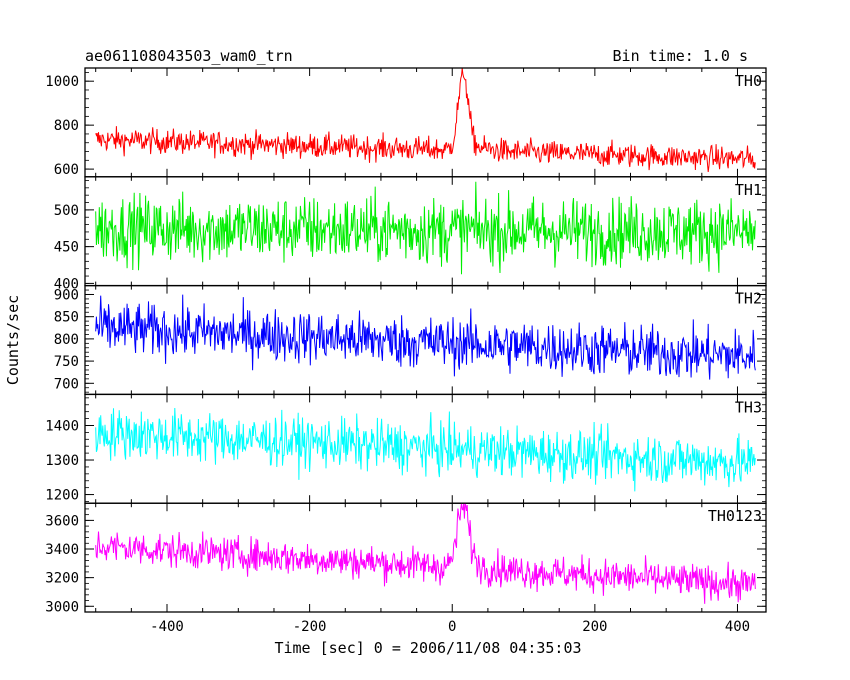  I want to click on x-axis-label: Time [sec] 0 = 2006/11/08 04:35:03, so click(427, 648).